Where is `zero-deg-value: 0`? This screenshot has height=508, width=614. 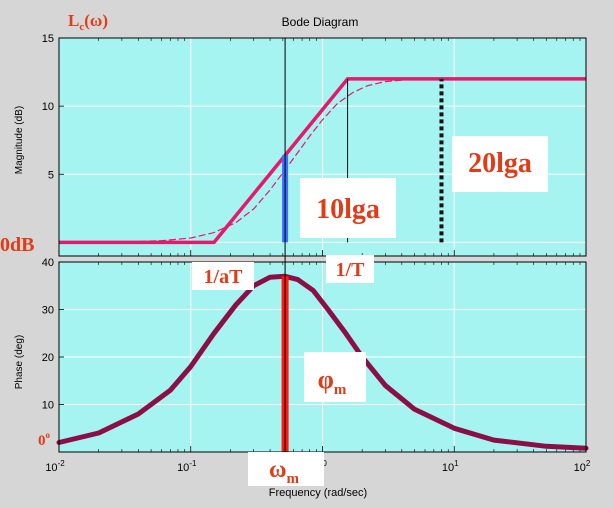 zero-deg-value: 0 is located at coordinates (42, 441).